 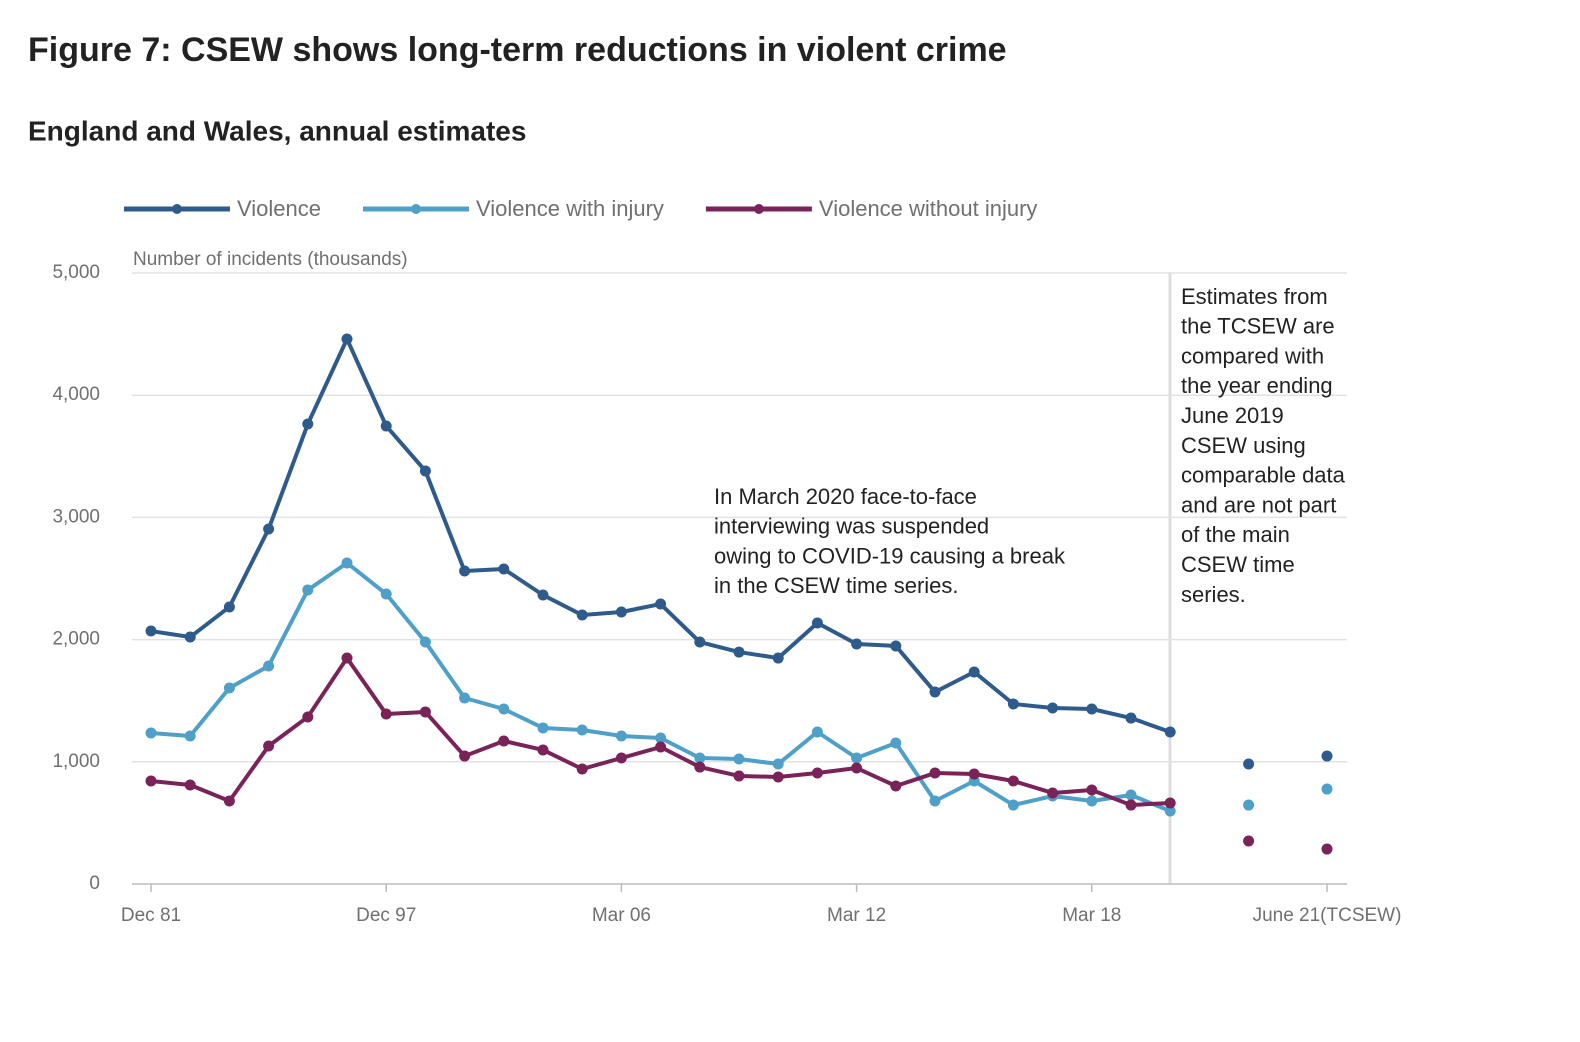 What do you see at coordinates (1232, 415) in the screenshot?
I see `annotation: June 2019` at bounding box center [1232, 415].